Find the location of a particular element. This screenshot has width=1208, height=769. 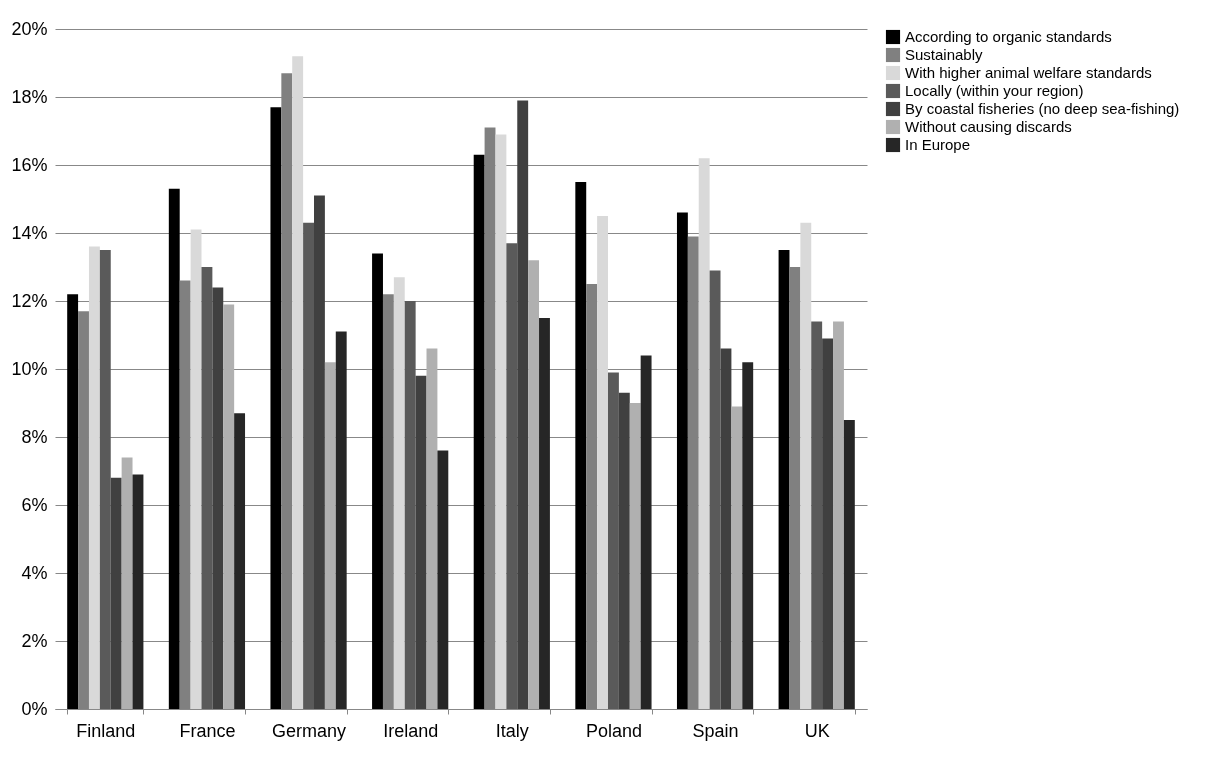

legend-label: Sustainably is located at coordinates (944, 54).